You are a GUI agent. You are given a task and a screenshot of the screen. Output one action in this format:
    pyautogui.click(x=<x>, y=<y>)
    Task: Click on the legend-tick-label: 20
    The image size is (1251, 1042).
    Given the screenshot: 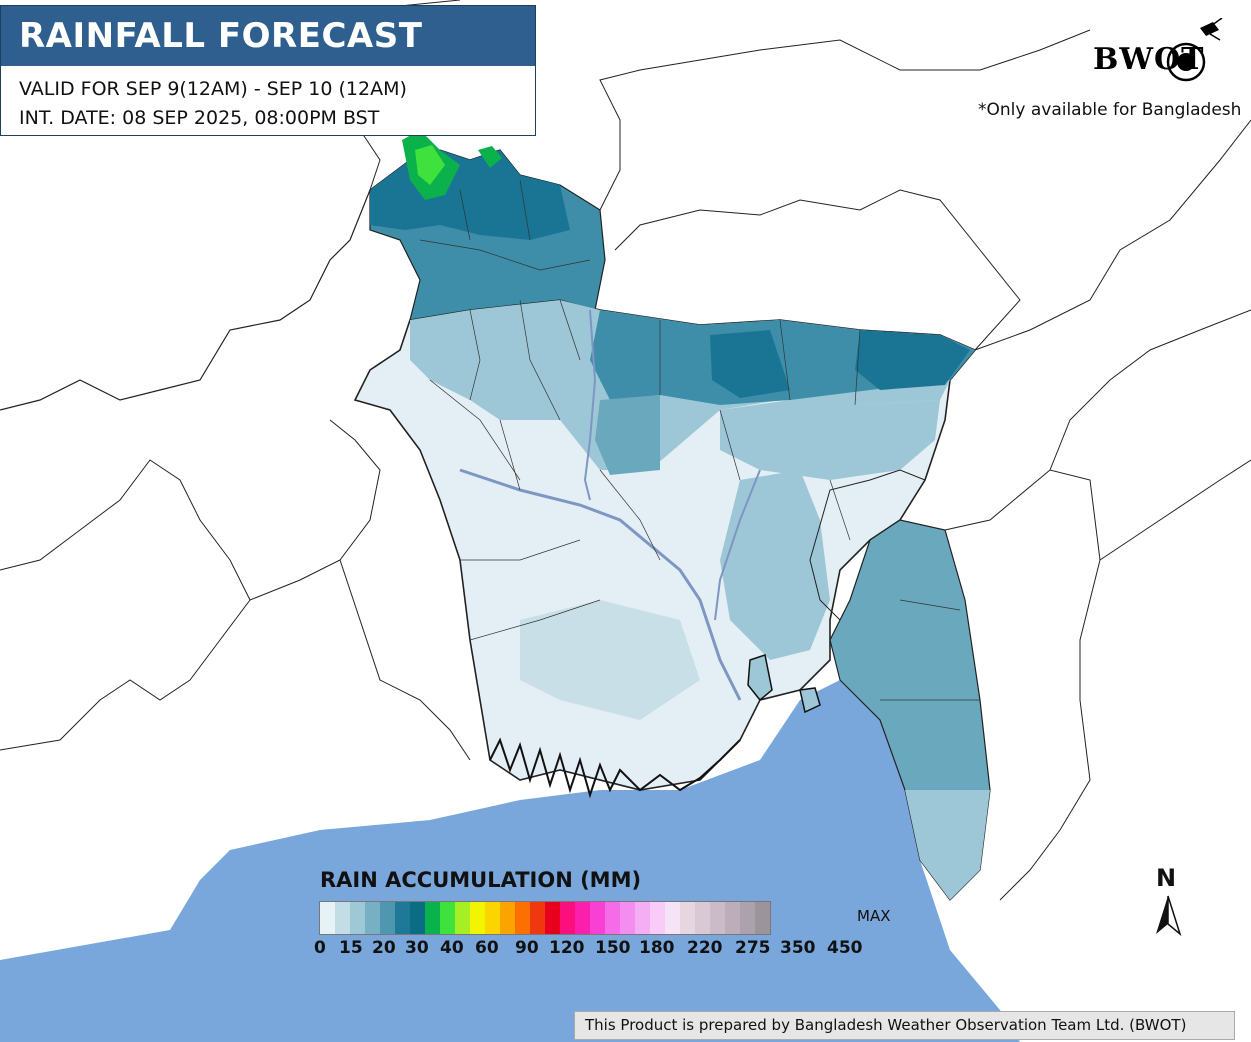 What is the action you would take?
    pyautogui.click(x=384, y=948)
    